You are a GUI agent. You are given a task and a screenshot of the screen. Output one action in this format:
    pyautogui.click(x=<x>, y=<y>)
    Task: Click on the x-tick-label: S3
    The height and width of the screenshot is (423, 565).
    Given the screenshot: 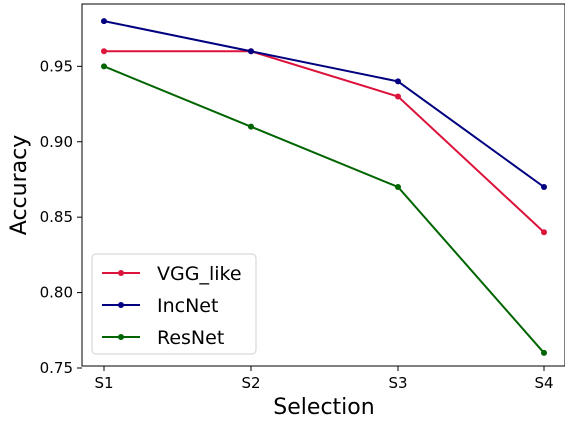 What is the action you would take?
    pyautogui.click(x=397, y=383)
    